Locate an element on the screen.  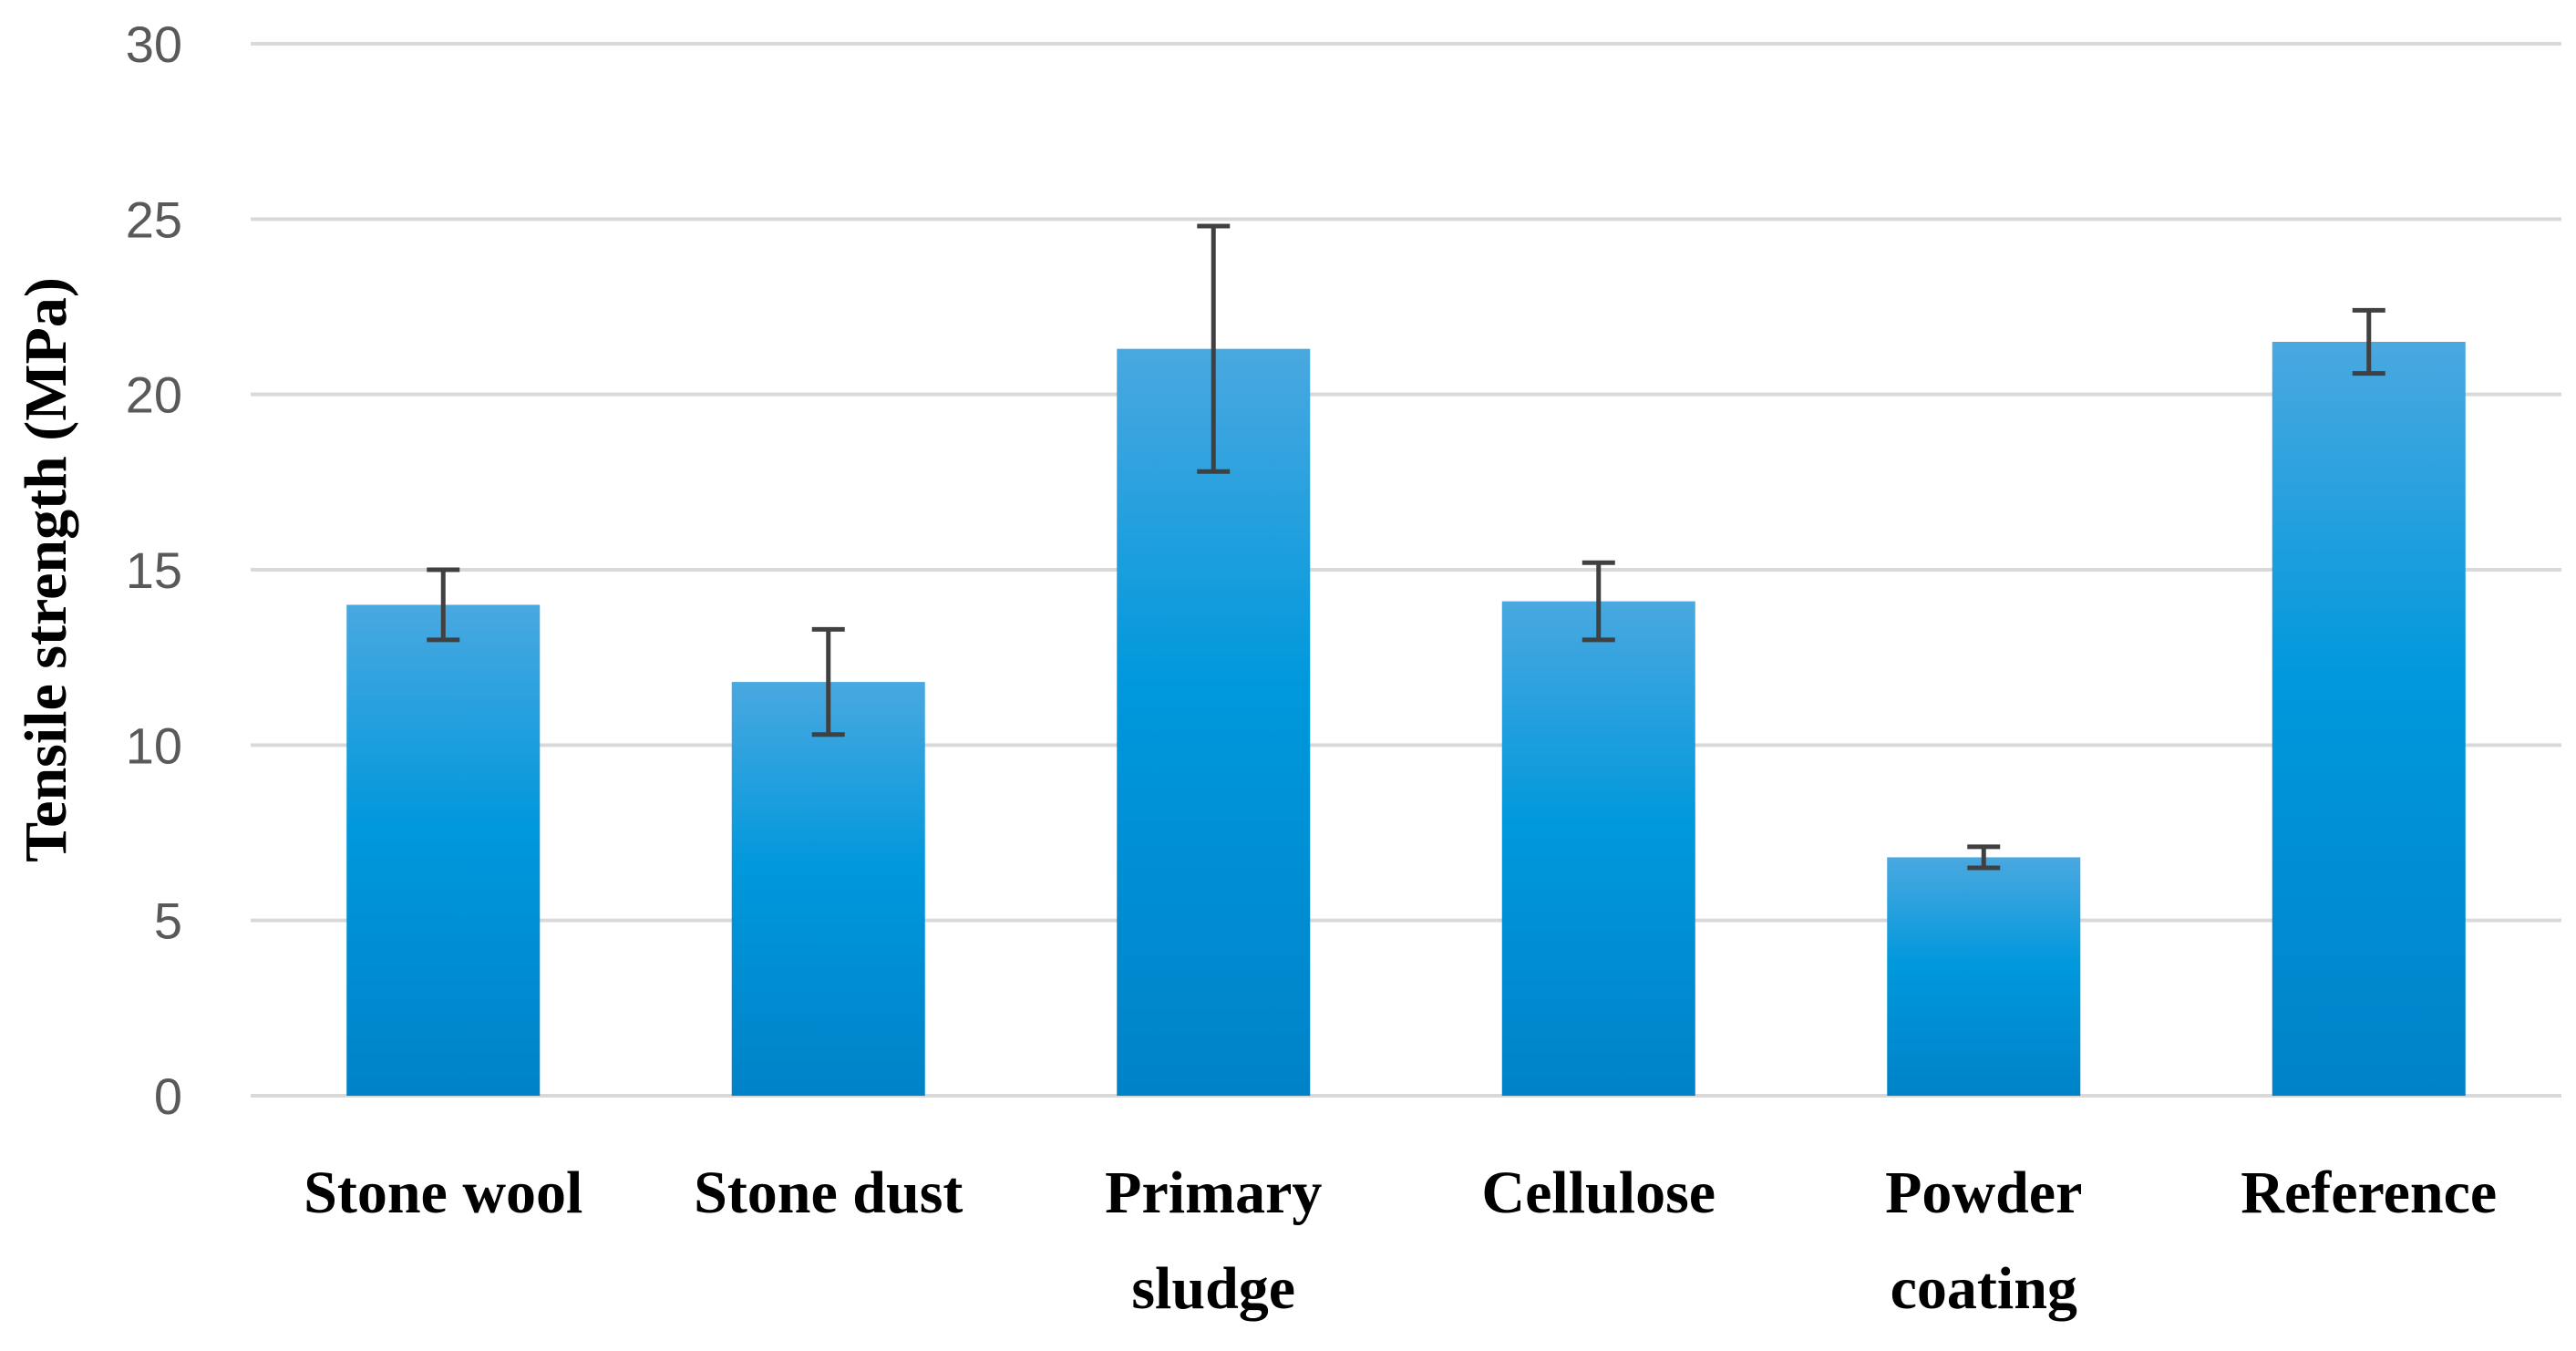
y-tick-label: 0 is located at coordinates (168, 1096).